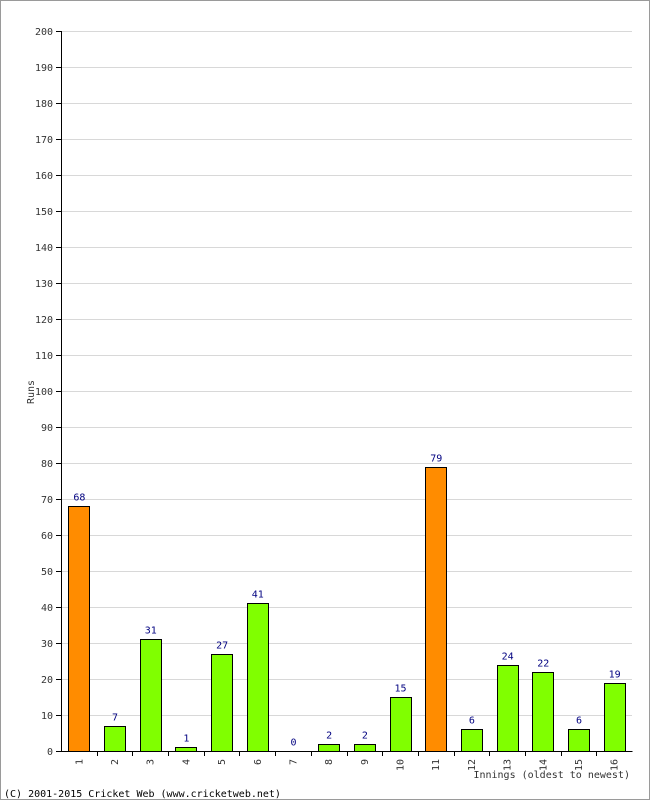 The width and height of the screenshot is (650, 801). I want to click on x-tick-label: 10, so click(401, 765).